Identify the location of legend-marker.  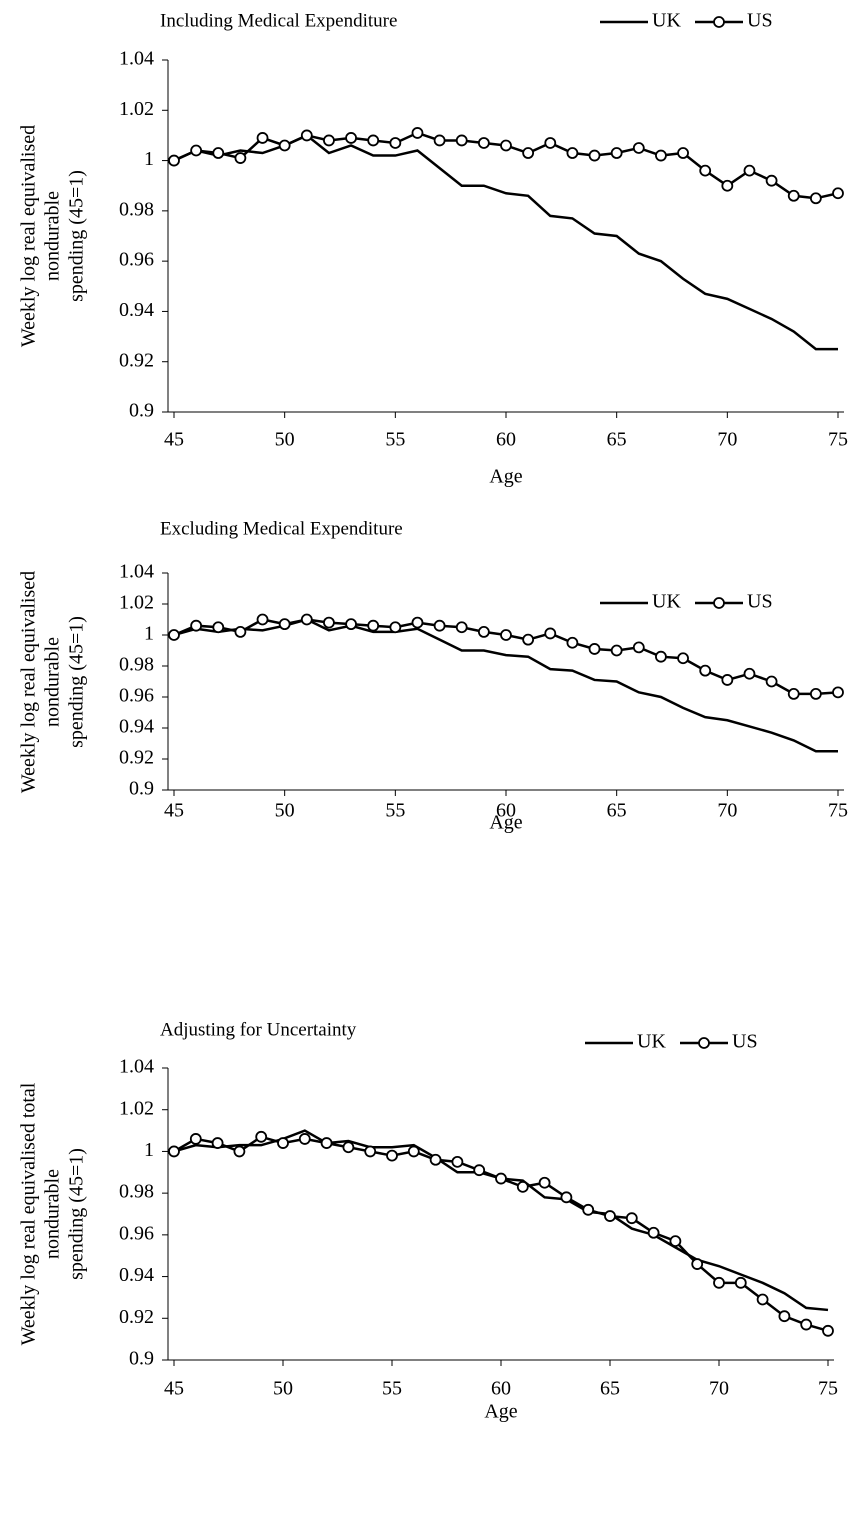
(704, 1043).